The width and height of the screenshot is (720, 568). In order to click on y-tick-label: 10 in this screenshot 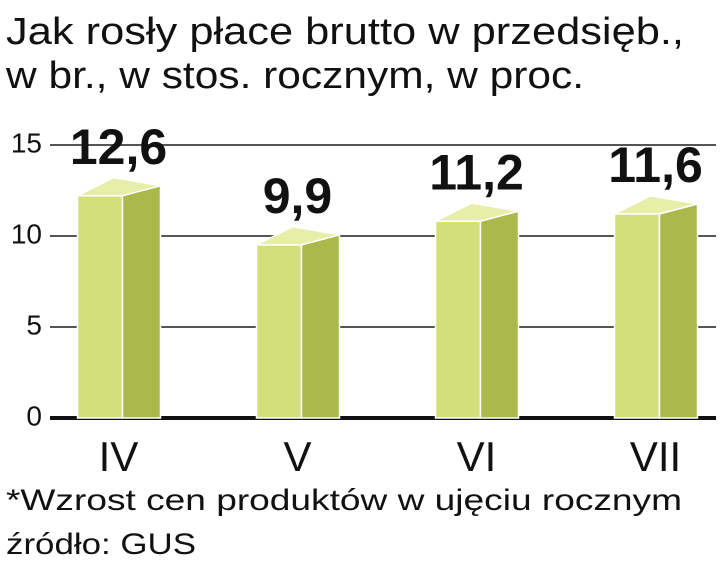, I will do `click(26, 233)`.